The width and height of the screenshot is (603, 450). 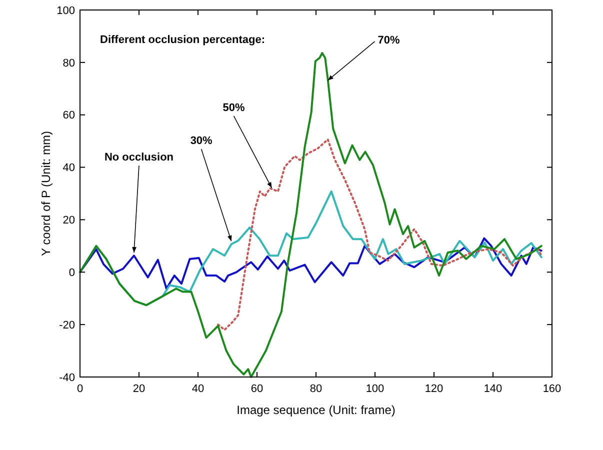 What do you see at coordinates (139, 158) in the screenshot?
I see `annotation: No occlusion` at bounding box center [139, 158].